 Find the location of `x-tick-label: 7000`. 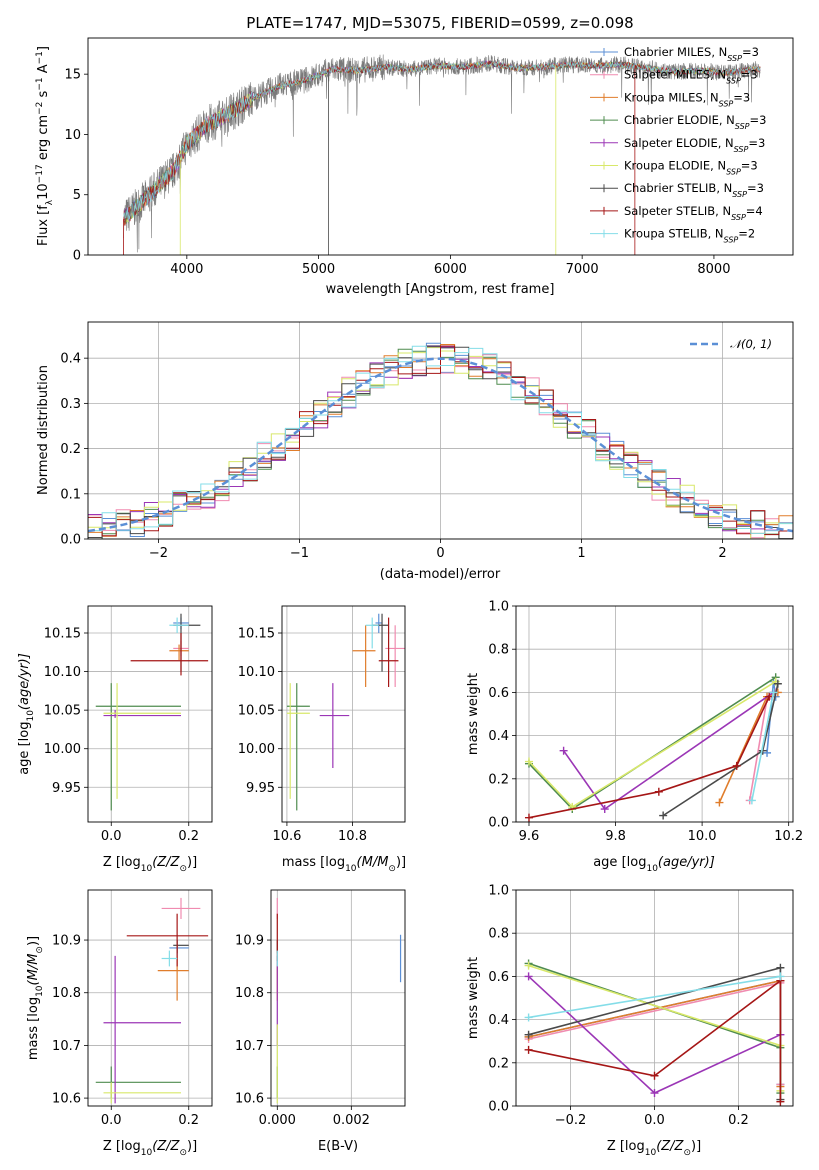

x-tick-label: 7000 is located at coordinates (582, 269).